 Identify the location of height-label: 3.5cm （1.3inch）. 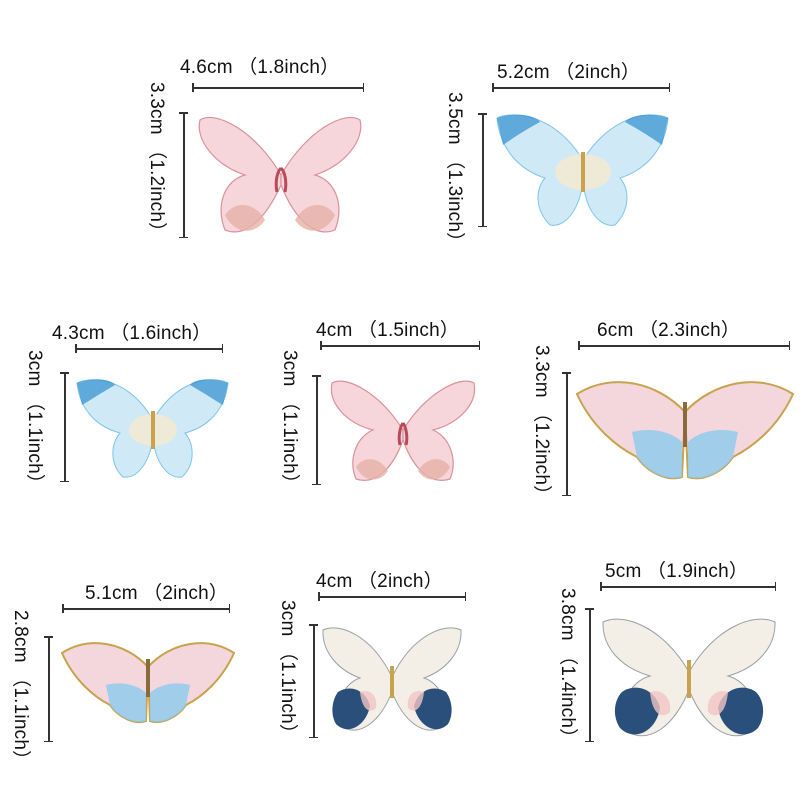
(454, 172).